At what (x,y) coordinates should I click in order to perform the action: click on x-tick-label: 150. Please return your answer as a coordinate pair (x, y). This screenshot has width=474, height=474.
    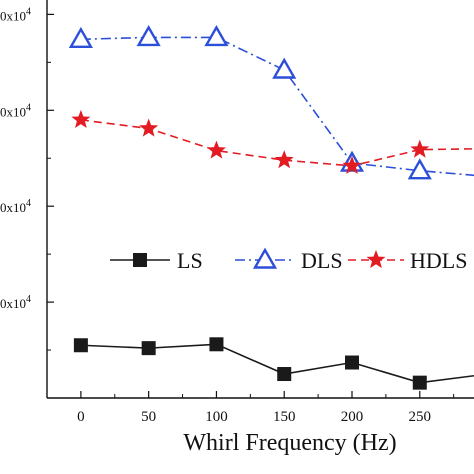
    Looking at the image, I should click on (284, 417).